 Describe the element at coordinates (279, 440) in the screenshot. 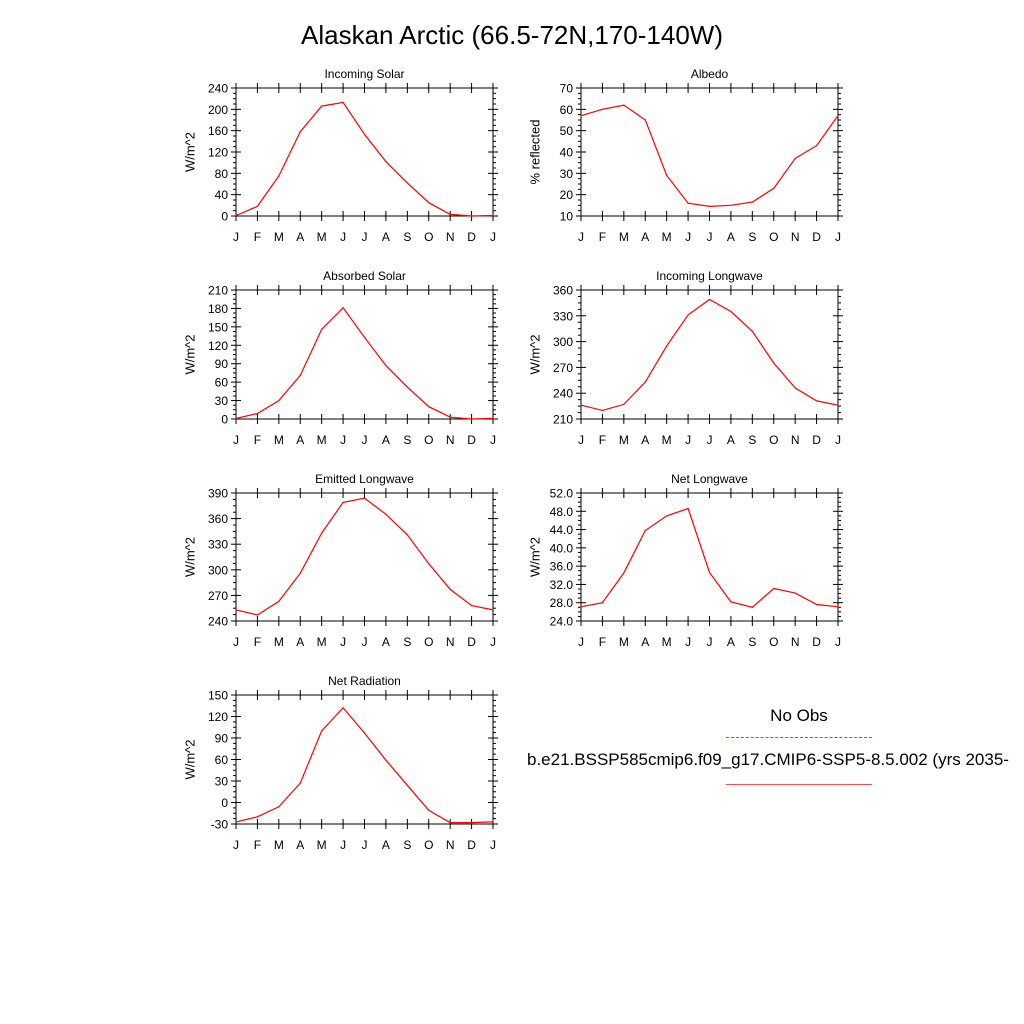

I see `panel-3-xtick-label: M` at that location.